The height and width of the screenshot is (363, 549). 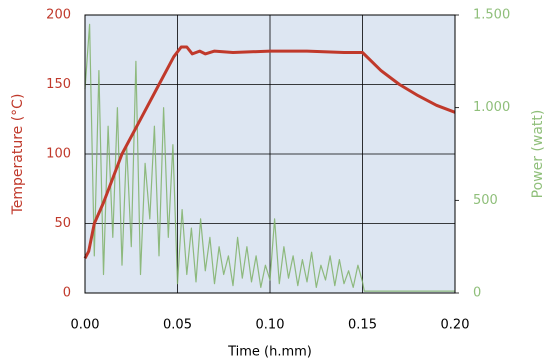 I want to click on y2-tick-label: 500, so click(x=485, y=200).